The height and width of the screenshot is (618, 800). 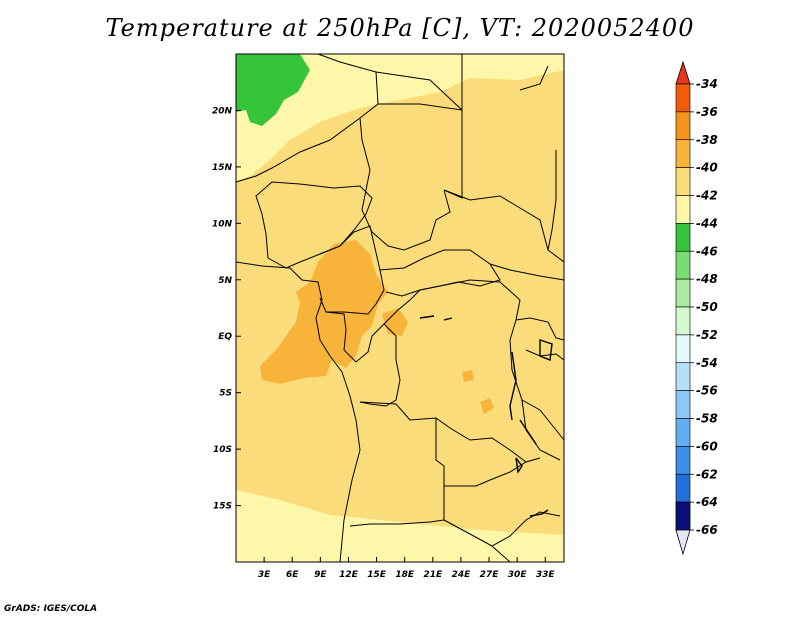 I want to click on lon-tick-label: 15E, so click(x=377, y=575).